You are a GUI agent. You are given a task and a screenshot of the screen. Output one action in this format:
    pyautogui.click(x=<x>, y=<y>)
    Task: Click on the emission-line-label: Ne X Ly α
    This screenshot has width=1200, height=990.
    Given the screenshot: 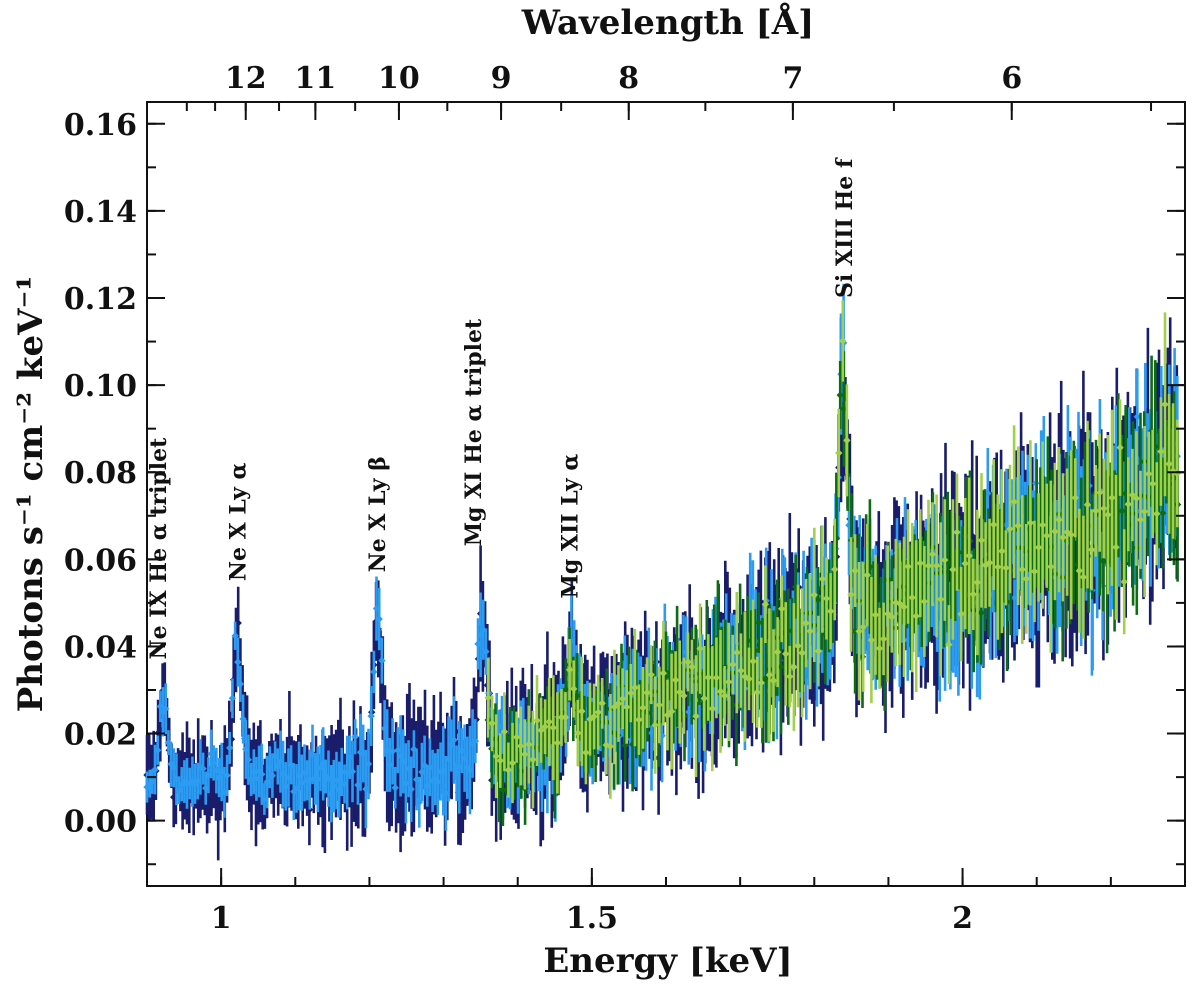 What is the action you would take?
    pyautogui.click(x=239, y=521)
    